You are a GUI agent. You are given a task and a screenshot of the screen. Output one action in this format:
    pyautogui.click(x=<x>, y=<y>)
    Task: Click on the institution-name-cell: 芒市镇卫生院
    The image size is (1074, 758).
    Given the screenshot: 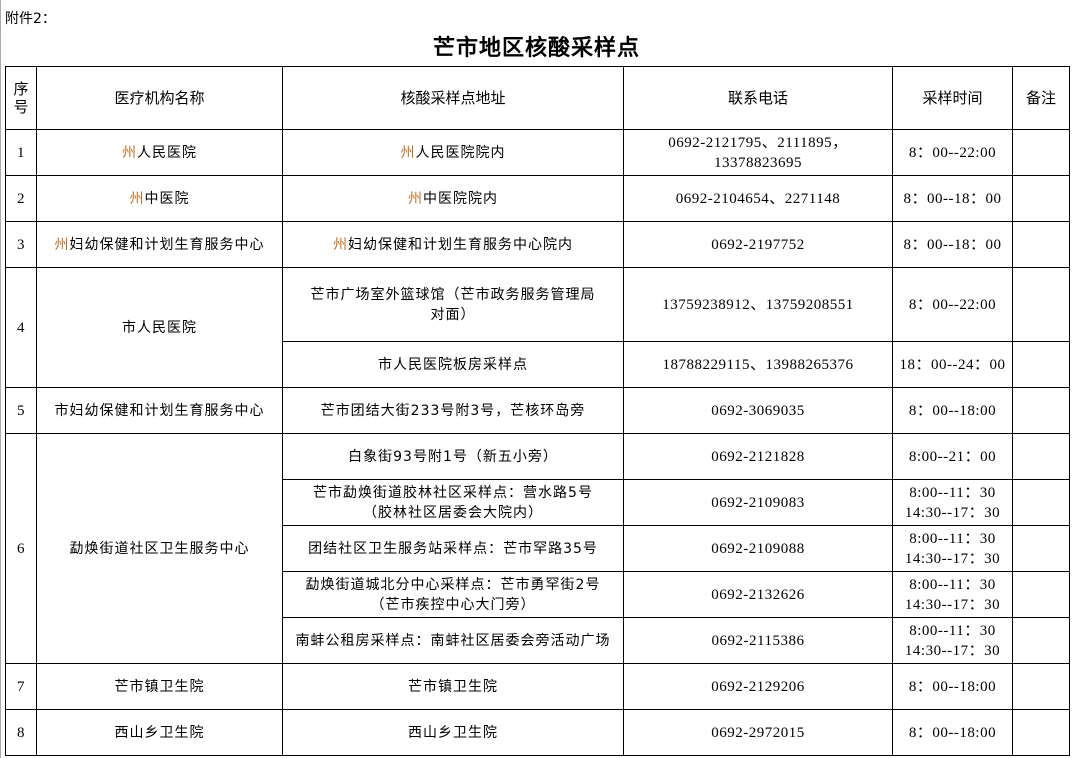 What is the action you would take?
    pyautogui.click(x=159, y=686)
    